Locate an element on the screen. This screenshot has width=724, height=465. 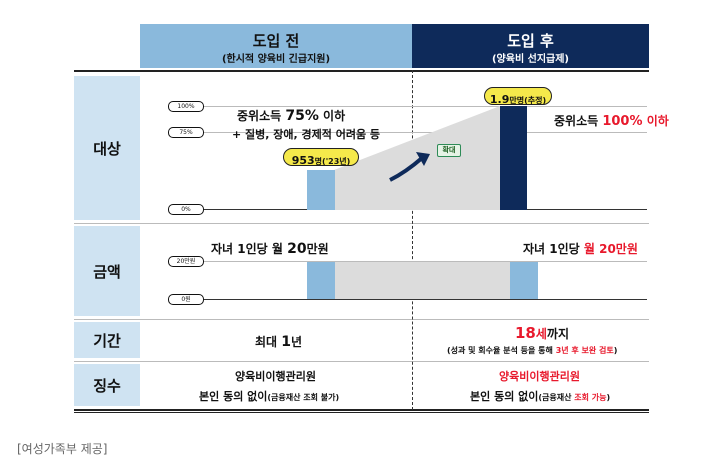
after-period: 18세까지 is located at coordinates (542, 333).